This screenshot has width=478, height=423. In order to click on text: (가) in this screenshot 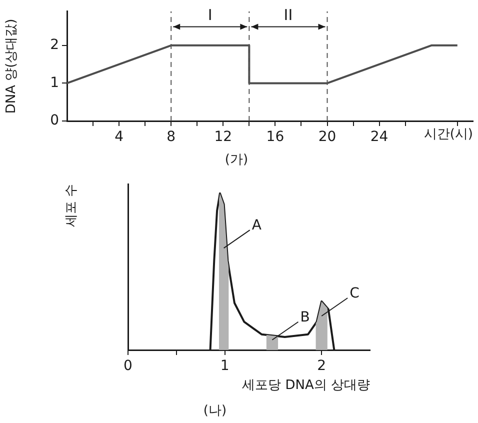, I will do `click(236, 160)`.